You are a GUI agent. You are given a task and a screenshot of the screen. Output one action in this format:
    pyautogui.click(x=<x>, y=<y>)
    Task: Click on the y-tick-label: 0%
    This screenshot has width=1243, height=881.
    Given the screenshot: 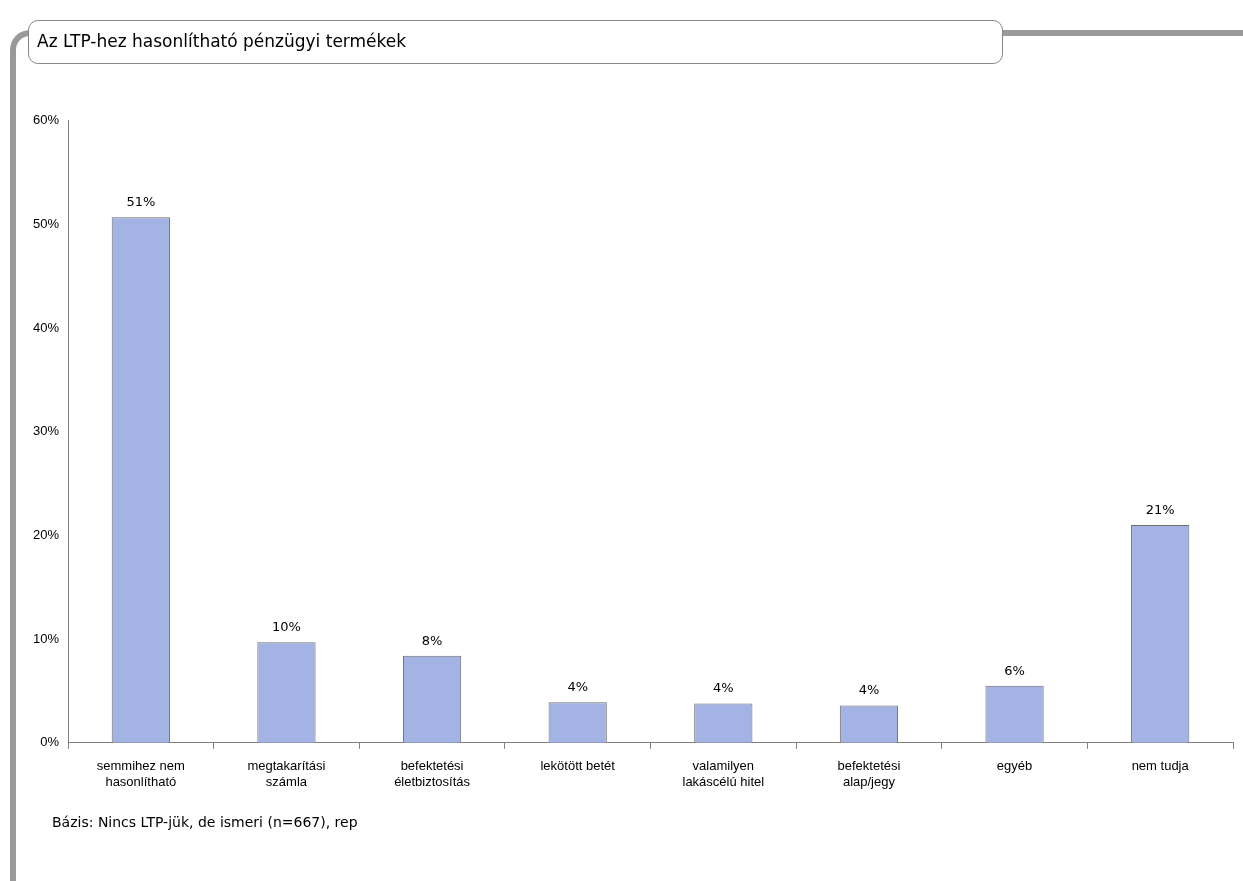 What is the action you would take?
    pyautogui.click(x=50, y=742)
    